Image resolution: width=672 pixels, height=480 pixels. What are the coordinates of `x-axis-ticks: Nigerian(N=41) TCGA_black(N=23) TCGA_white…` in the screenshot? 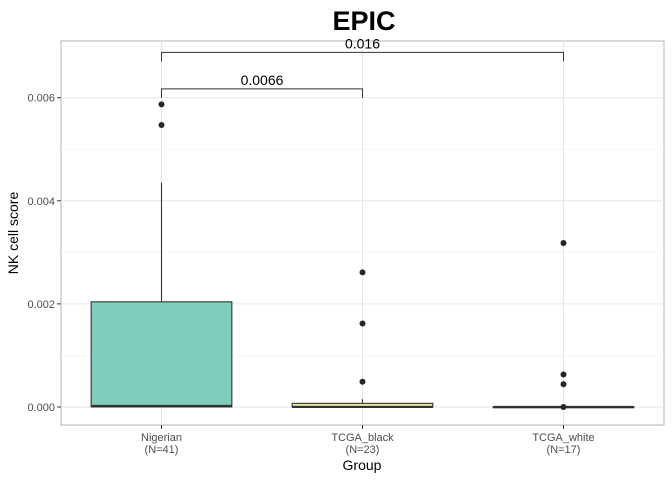 It's located at (368, 440).